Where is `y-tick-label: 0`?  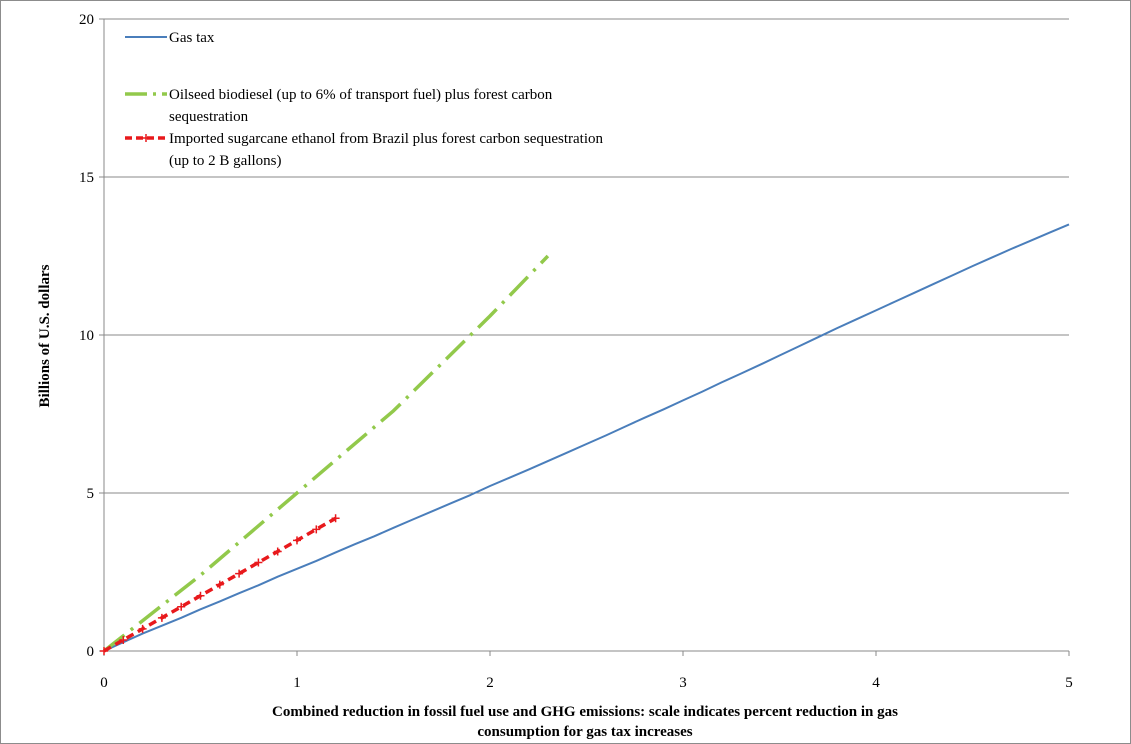 y-tick-label: 0 is located at coordinates (91, 652).